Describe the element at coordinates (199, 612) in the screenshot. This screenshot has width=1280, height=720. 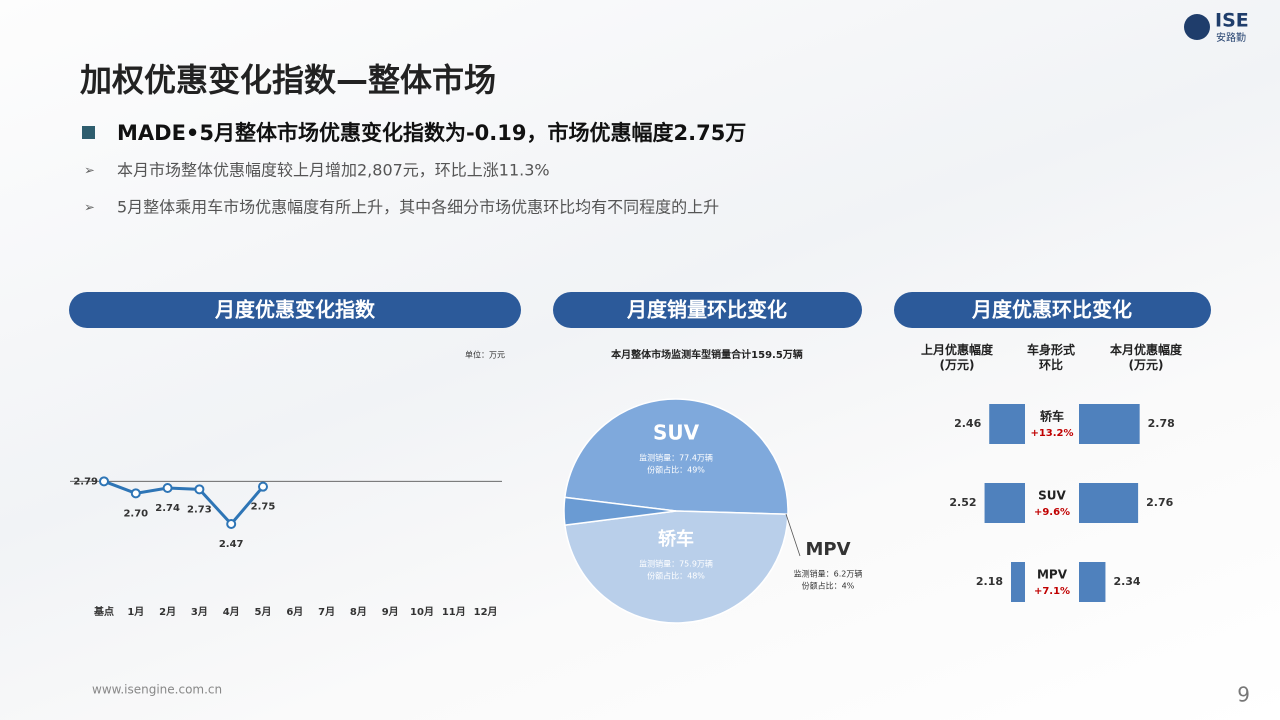
I see `x-tick-label: 3月` at that location.